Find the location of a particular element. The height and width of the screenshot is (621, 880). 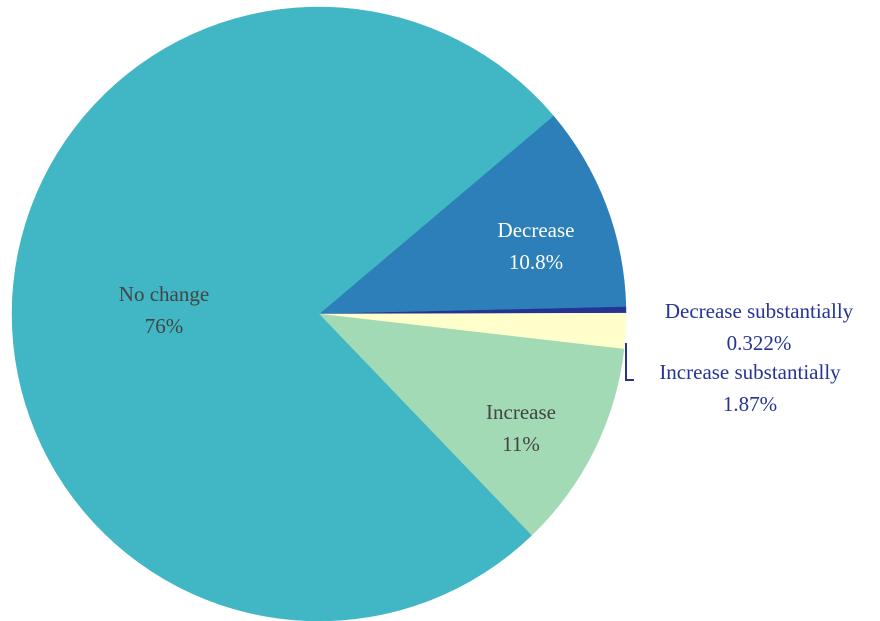

connector-increase-substantially is located at coordinates (629, 362).